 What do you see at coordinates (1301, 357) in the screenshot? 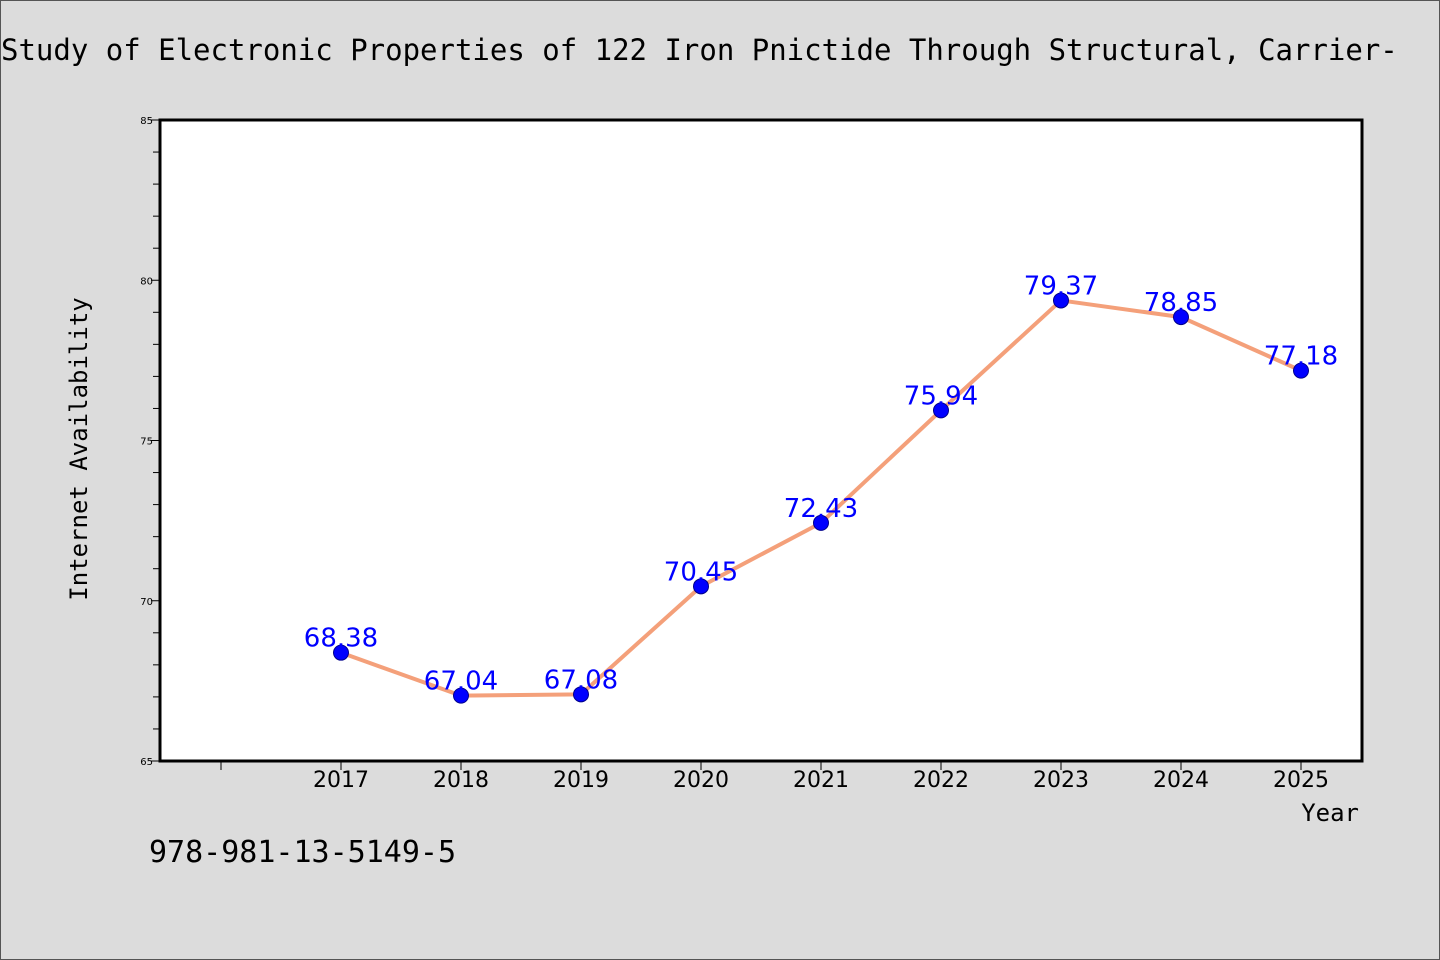
I see `data-label: 77.18` at bounding box center [1301, 357].